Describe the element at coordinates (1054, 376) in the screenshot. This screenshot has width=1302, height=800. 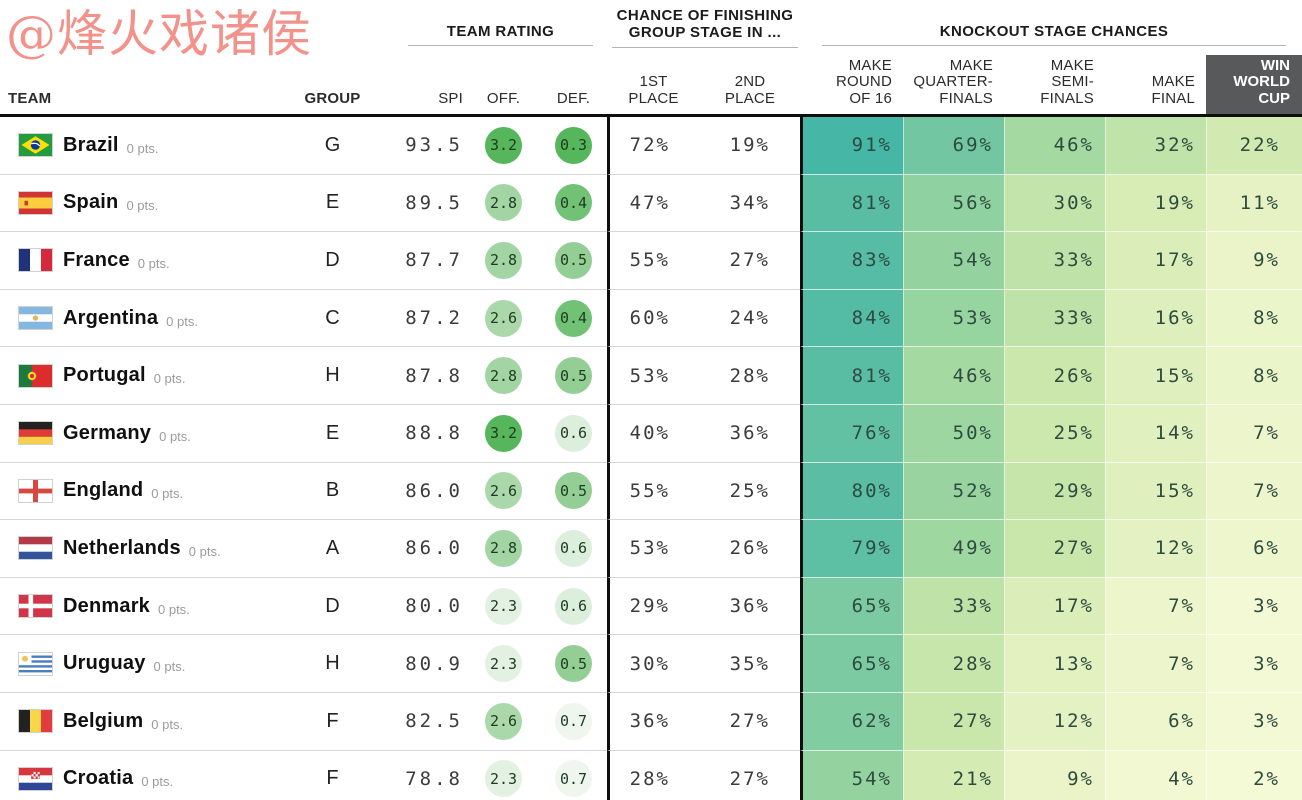
I see `sf-chance-cell: 26%` at that location.